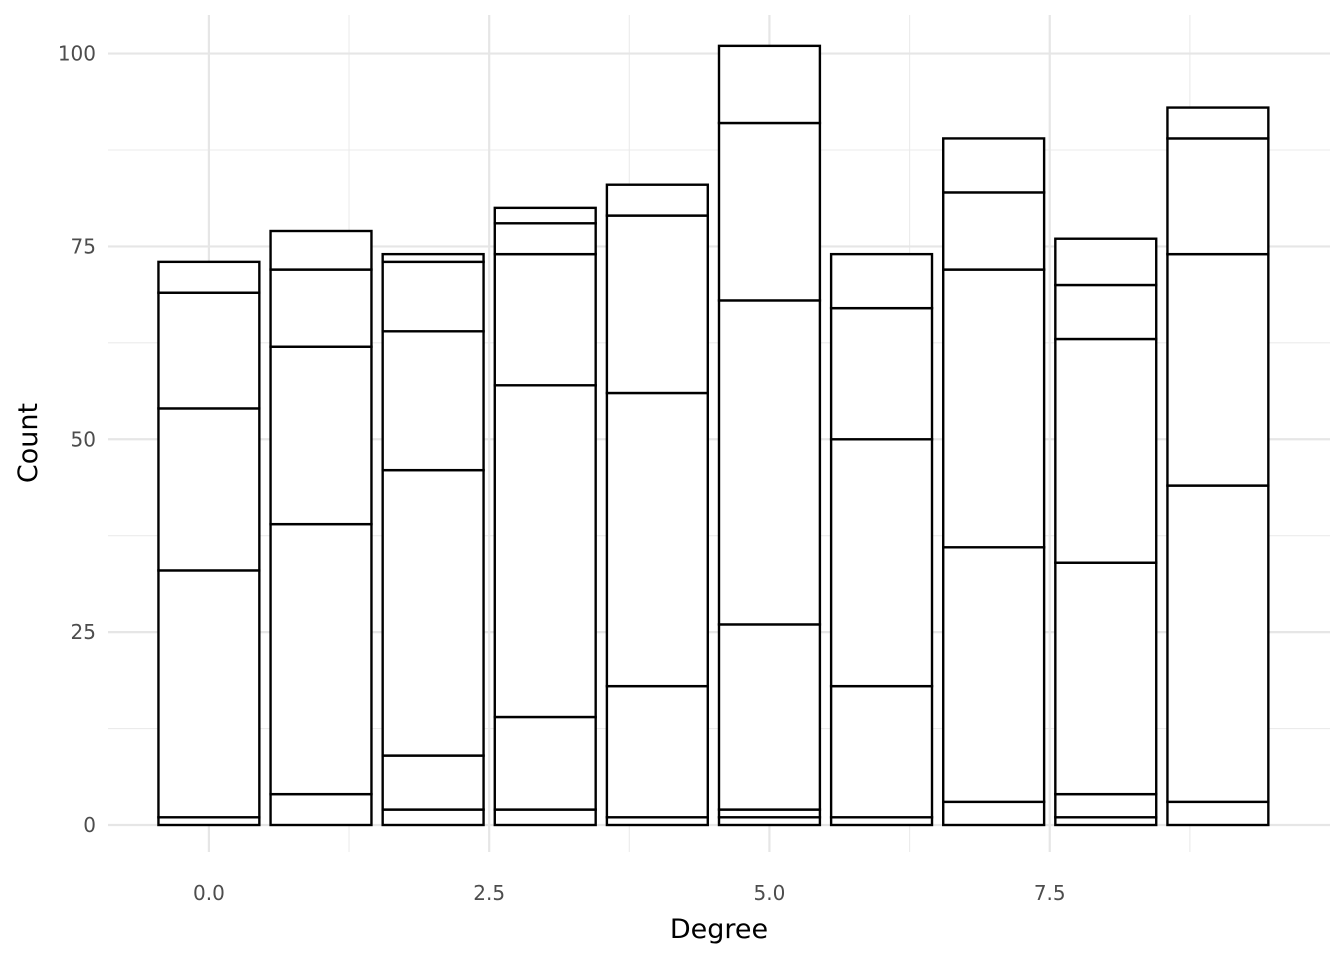 This screenshot has width=1344, height=960. What do you see at coordinates (629, 893) in the screenshot?
I see `x-axis-tick-labels: 0.0 2.5 5.0 7.5` at bounding box center [629, 893].